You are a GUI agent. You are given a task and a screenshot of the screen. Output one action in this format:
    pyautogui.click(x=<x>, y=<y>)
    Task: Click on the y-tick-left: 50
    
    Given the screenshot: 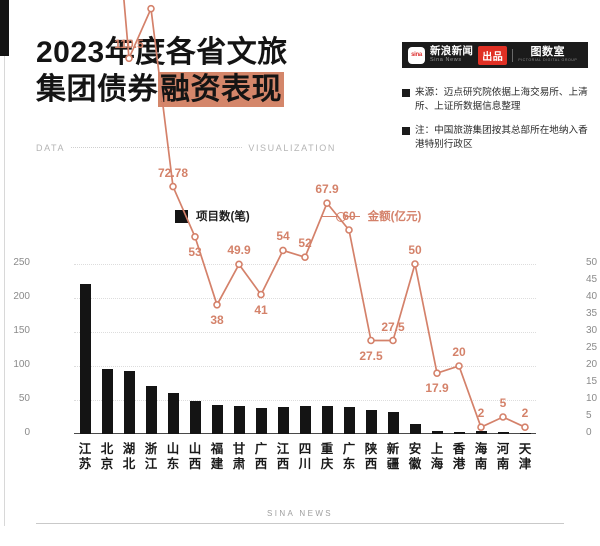 What is the action you would take?
    pyautogui.click(x=24, y=398)
    